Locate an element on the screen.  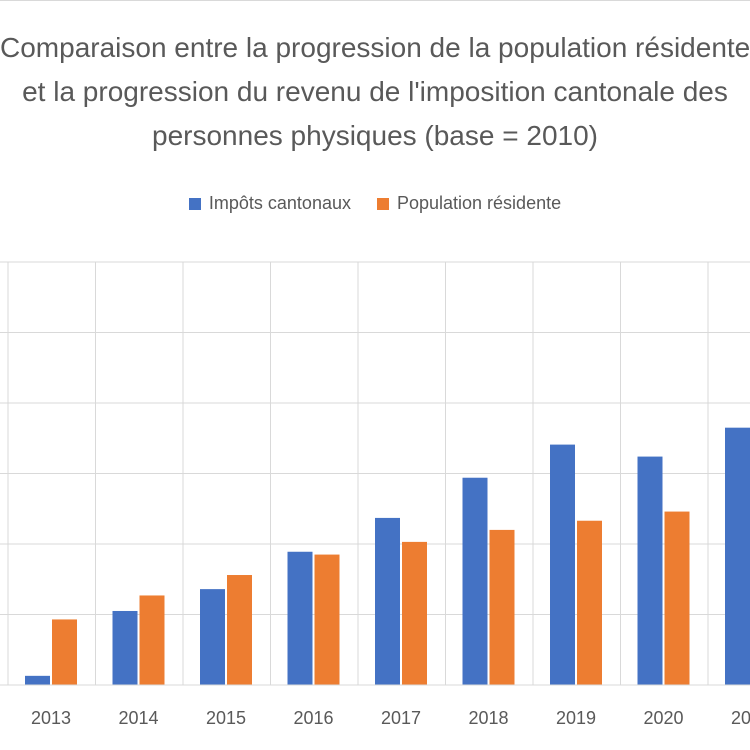
x-tick-label-2019: 2019 is located at coordinates (576, 718).